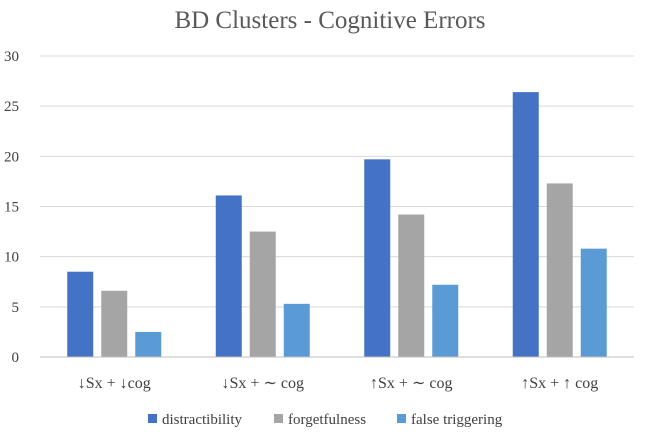 The image size is (646, 435). Describe the element at coordinates (11, 57) in the screenshot. I see `y-tick-label: 30` at that location.